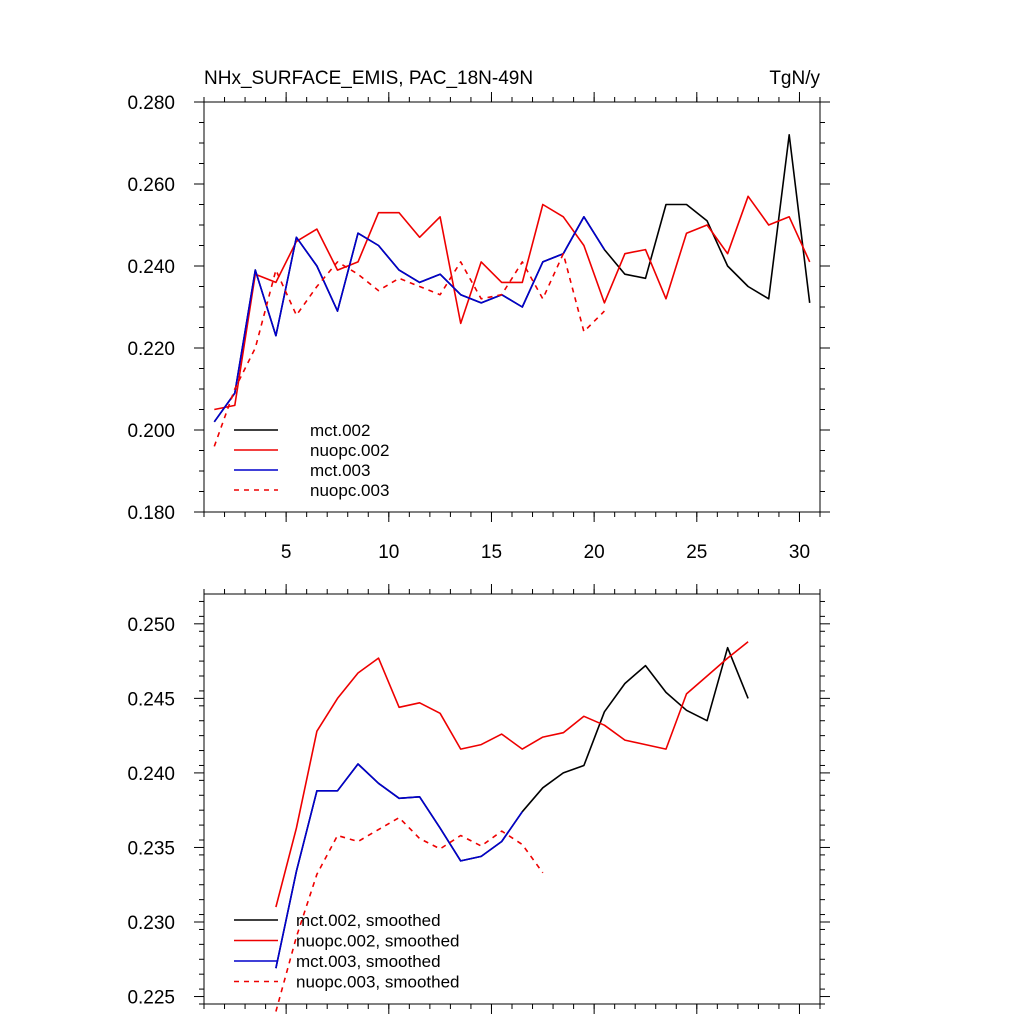  What do you see at coordinates (794, 78) in the screenshot?
I see `chart-units: TgN/y` at bounding box center [794, 78].